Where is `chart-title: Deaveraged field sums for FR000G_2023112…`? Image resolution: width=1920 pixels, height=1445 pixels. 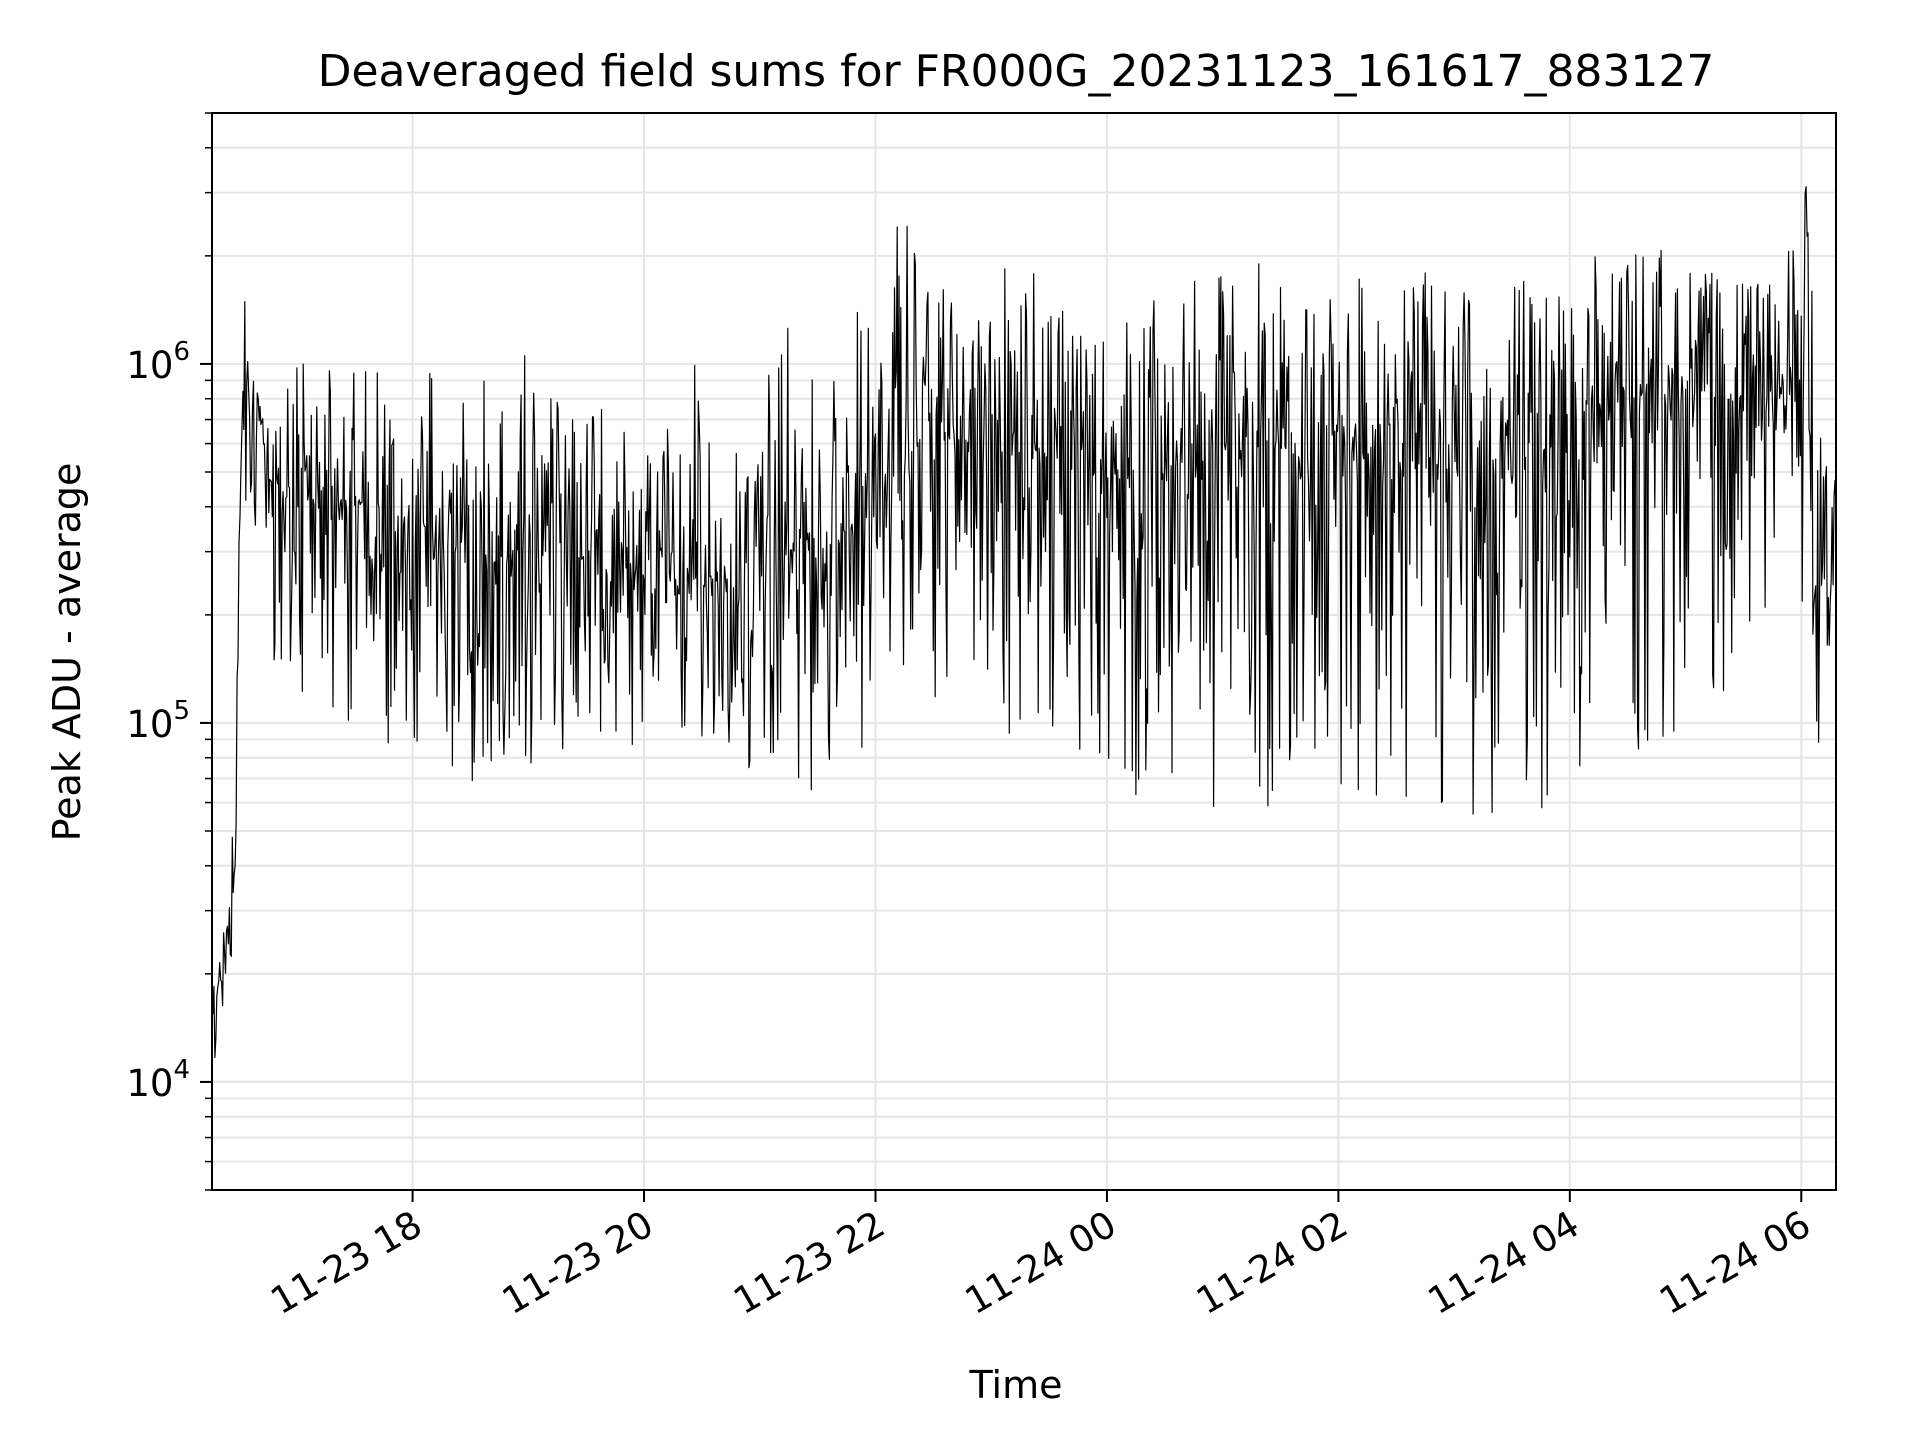
chart-title: Deaveraged field sums for FR000G_2023112… is located at coordinates (1016, 71).